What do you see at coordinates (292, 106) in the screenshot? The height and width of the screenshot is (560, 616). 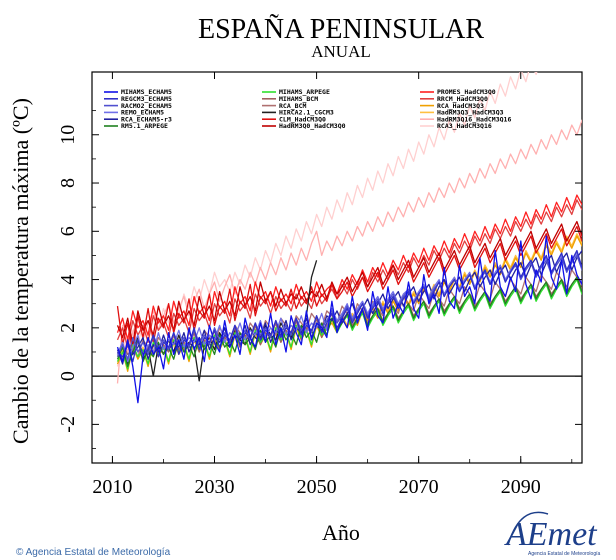 I see `legend-label: RCA_BCM` at bounding box center [292, 106].